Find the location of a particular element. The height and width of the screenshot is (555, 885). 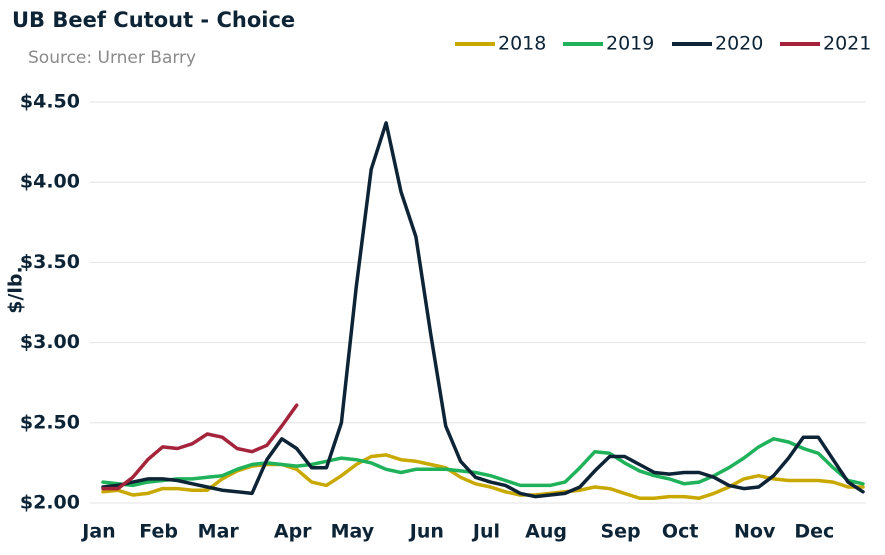

chart-subtitle: Source: Urner Barry is located at coordinates (112, 58).